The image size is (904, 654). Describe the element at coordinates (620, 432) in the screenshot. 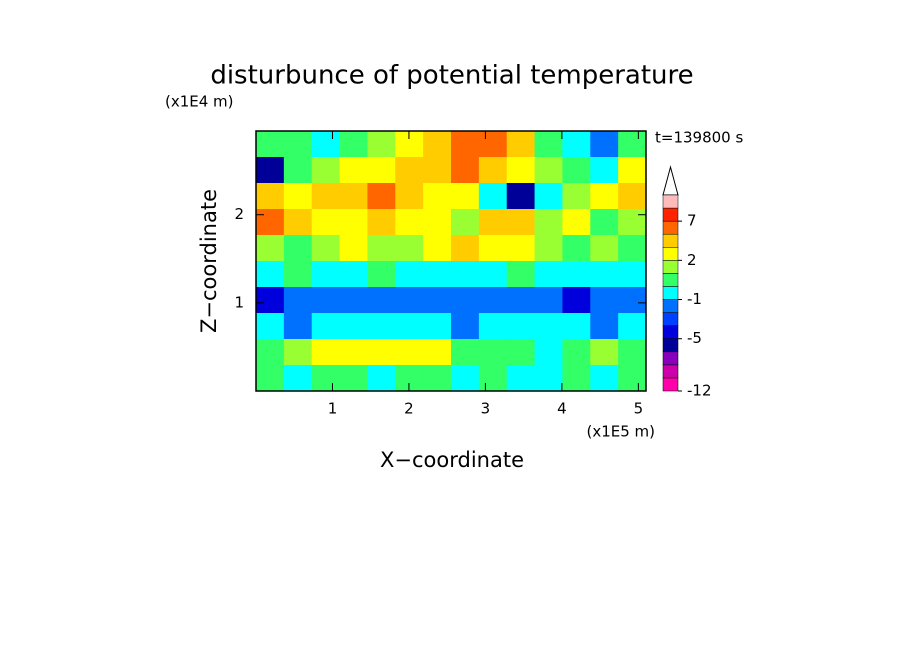

I see `x-unit: (x1E5 m)` at that location.